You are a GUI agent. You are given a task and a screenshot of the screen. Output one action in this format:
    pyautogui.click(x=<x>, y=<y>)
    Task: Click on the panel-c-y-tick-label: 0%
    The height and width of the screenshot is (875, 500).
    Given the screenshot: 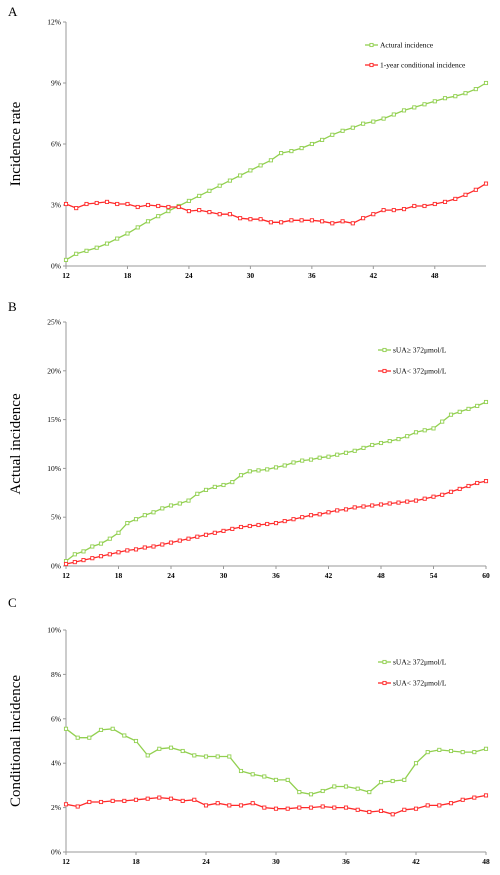 What is the action you would take?
    pyautogui.click(x=56, y=852)
    